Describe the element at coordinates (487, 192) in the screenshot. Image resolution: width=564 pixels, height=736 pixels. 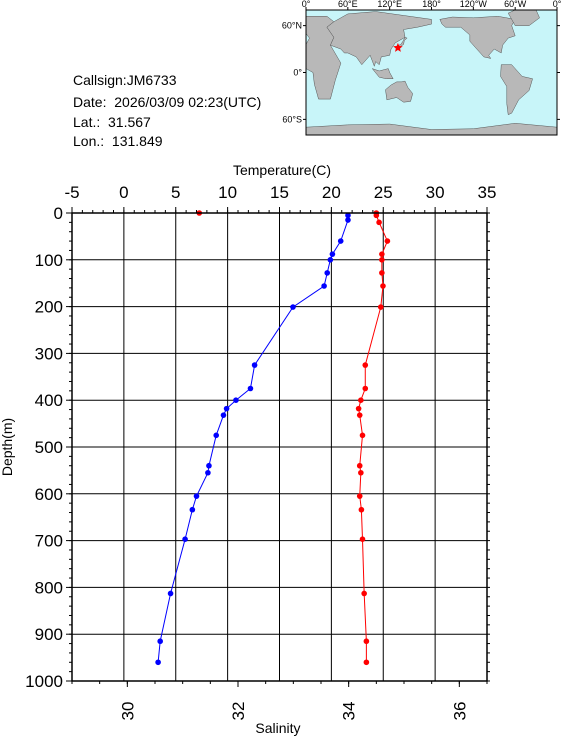
I see `temperature-tick-label: 35` at that location.